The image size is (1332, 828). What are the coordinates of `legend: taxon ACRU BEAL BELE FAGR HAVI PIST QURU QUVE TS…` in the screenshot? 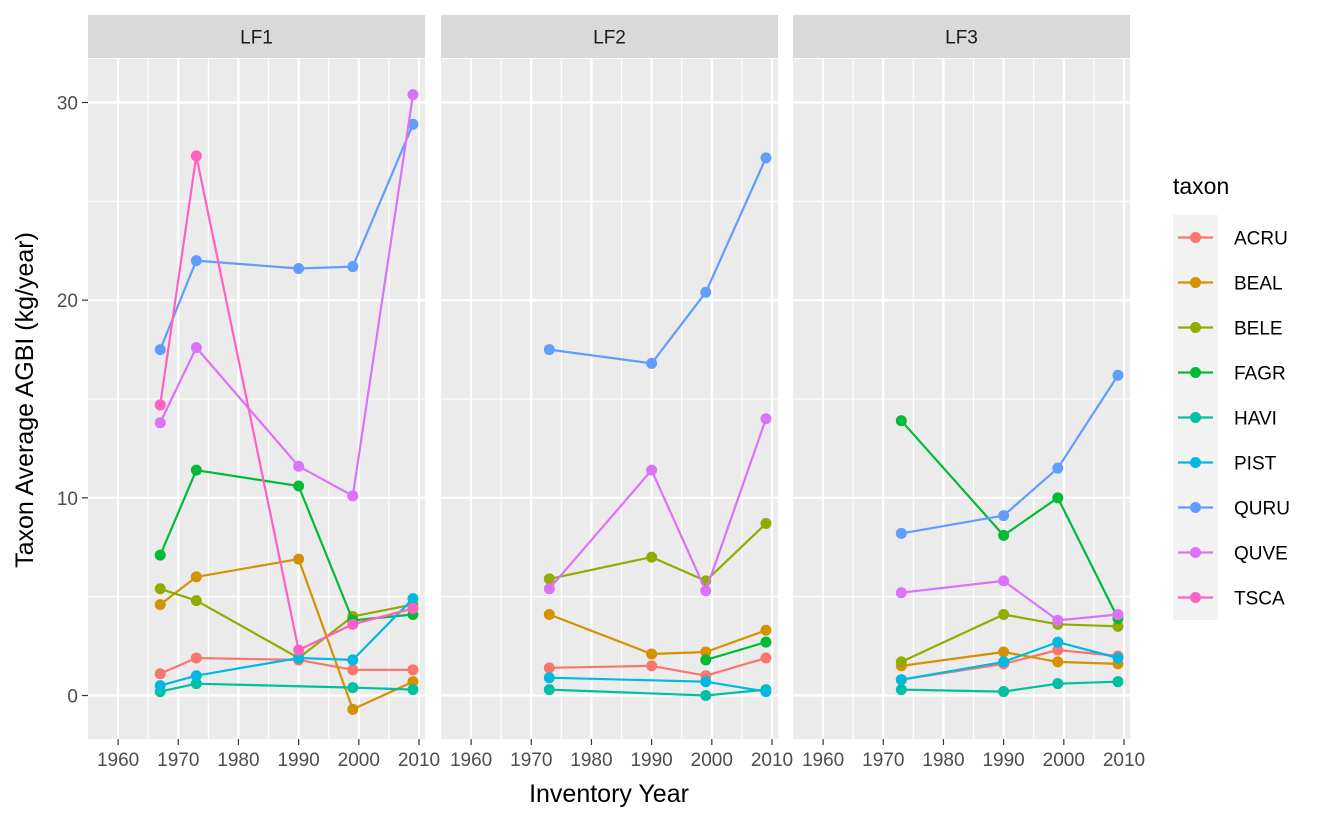 It's located at (1231, 396).